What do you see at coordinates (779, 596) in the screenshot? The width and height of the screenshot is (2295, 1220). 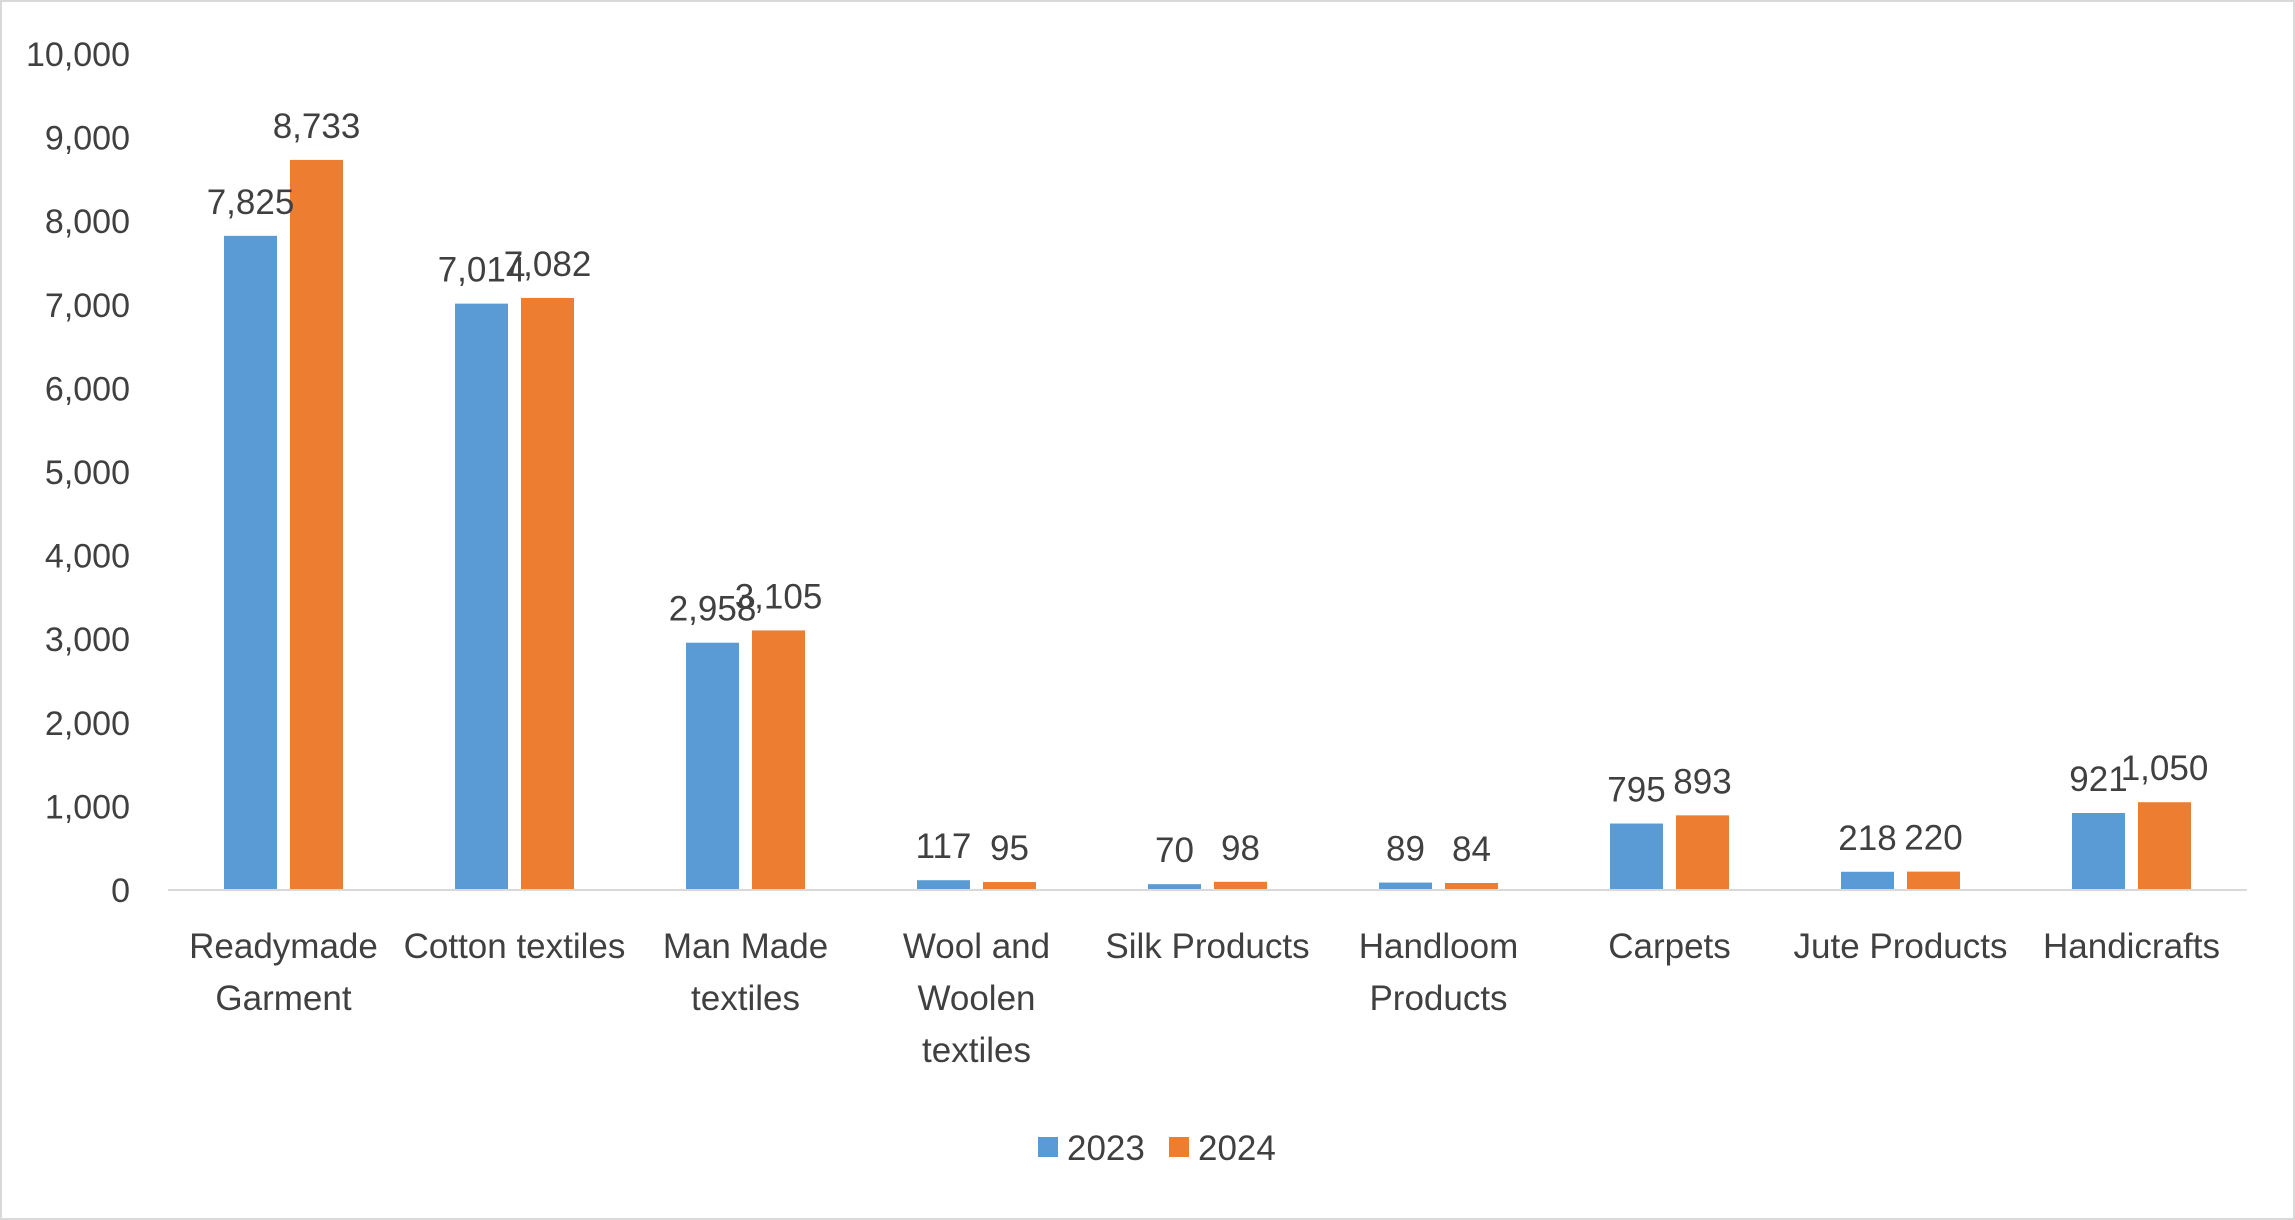 I see `data-label-2024: 3,105` at bounding box center [779, 596].